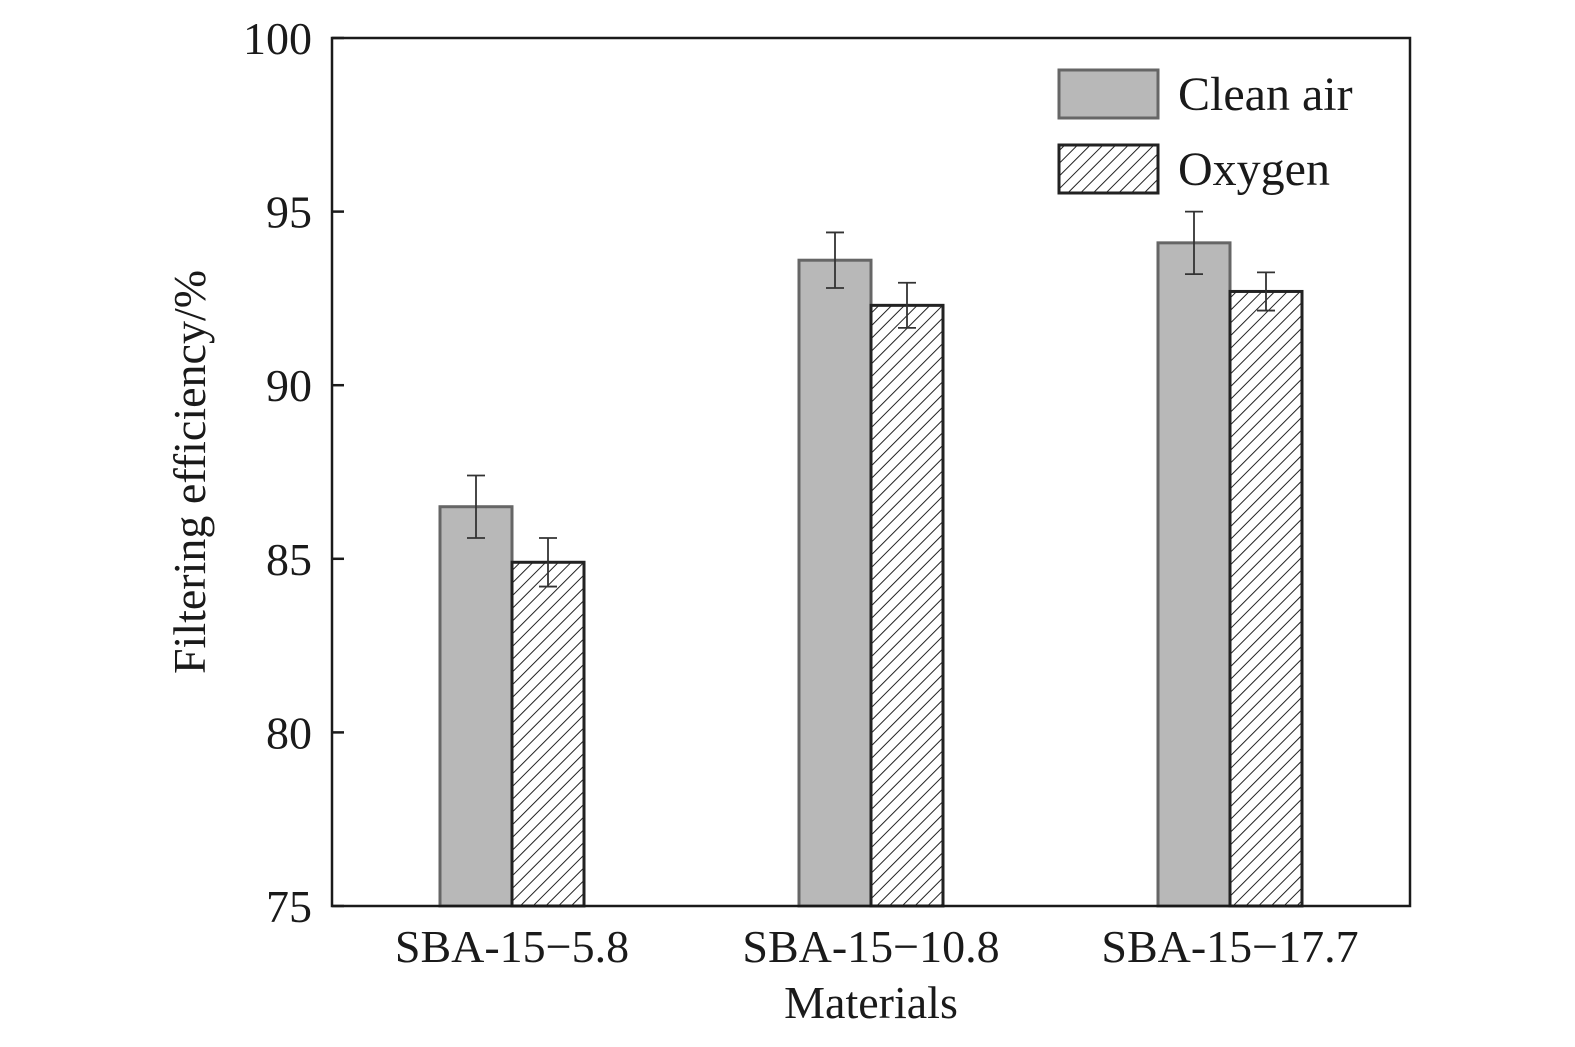 This screenshot has height=1047, width=1575. What do you see at coordinates (1254, 169) in the screenshot?
I see `legend-label-oxygen: Oxygen` at bounding box center [1254, 169].